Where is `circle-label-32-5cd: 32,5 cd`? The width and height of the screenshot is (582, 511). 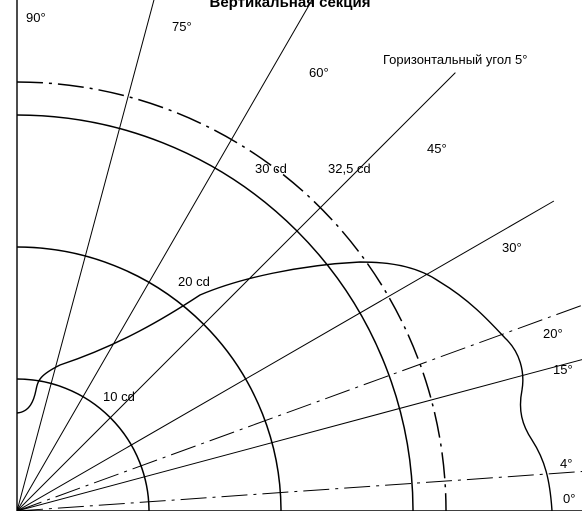 circle-label-32-5cd: 32,5 cd is located at coordinates (349, 168).